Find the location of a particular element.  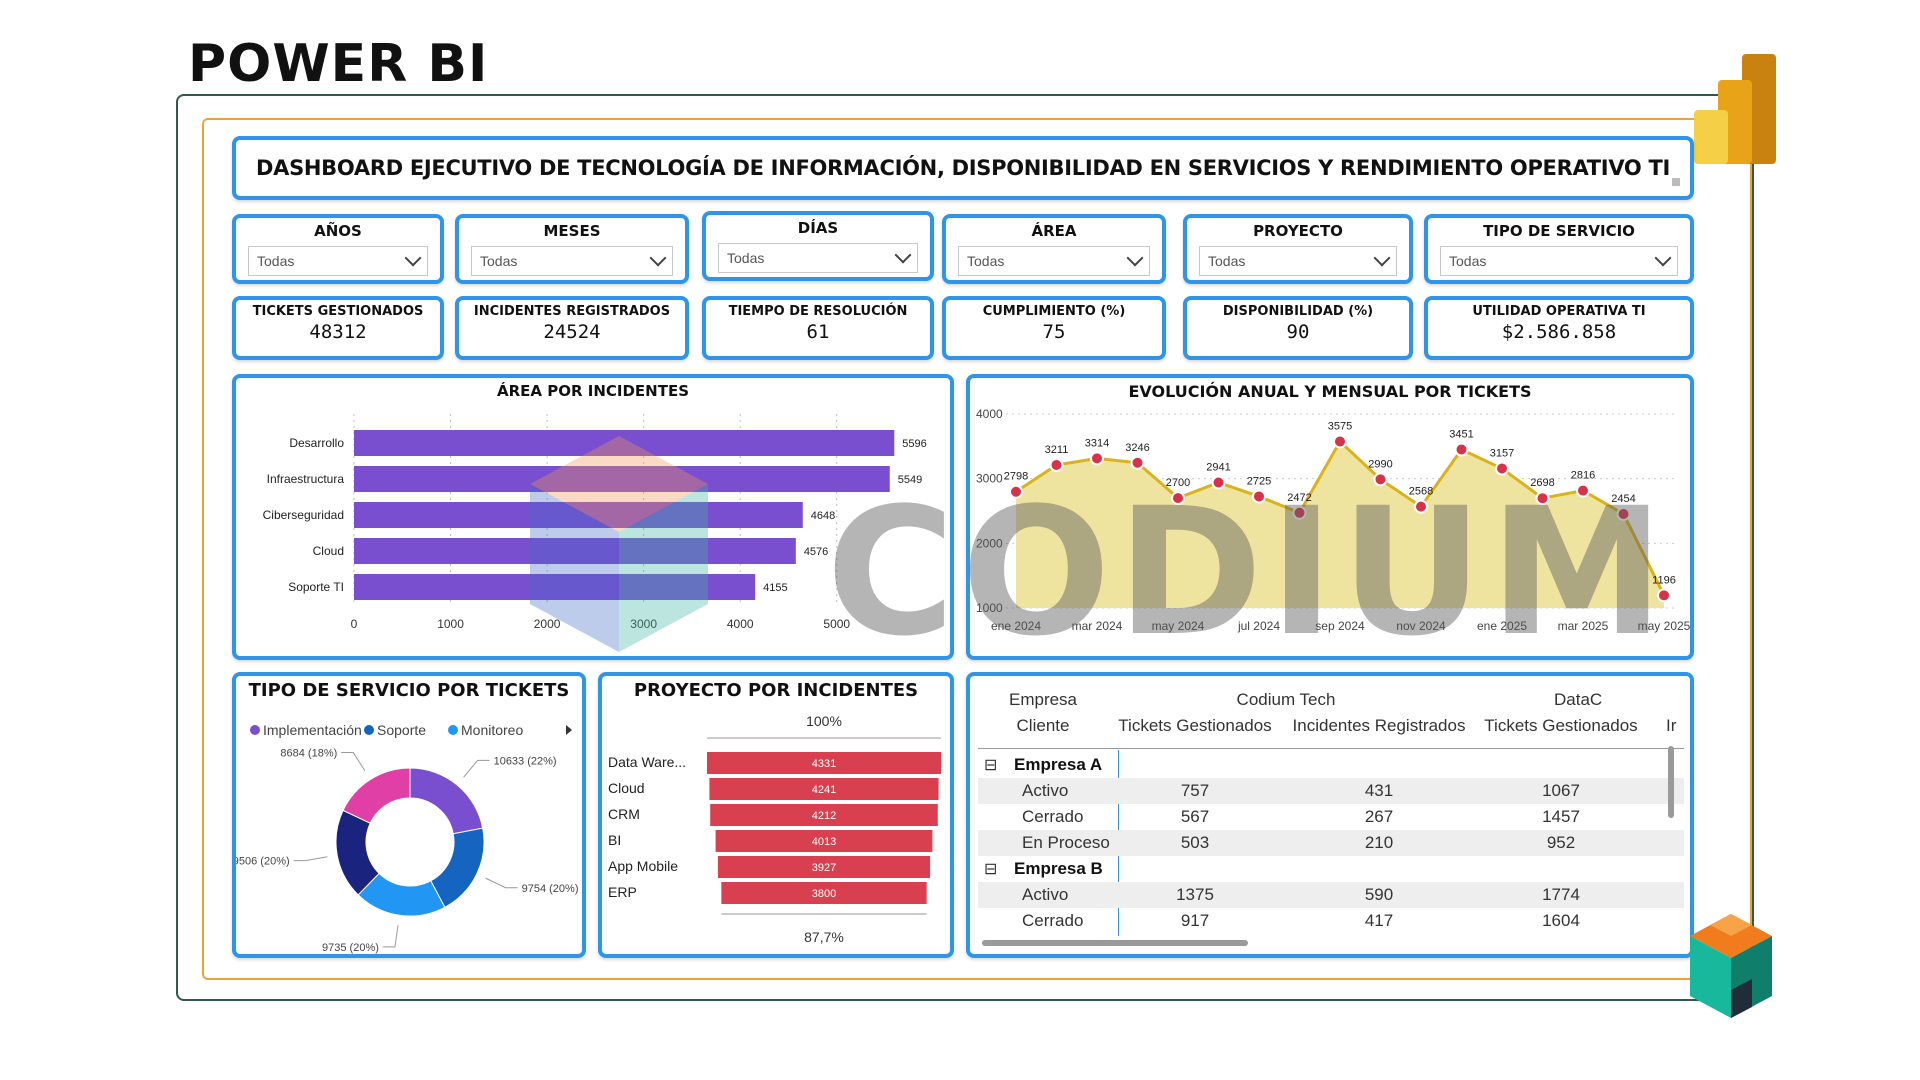

matrix-col-header: Incidentes Registrados is located at coordinates (1379, 725).